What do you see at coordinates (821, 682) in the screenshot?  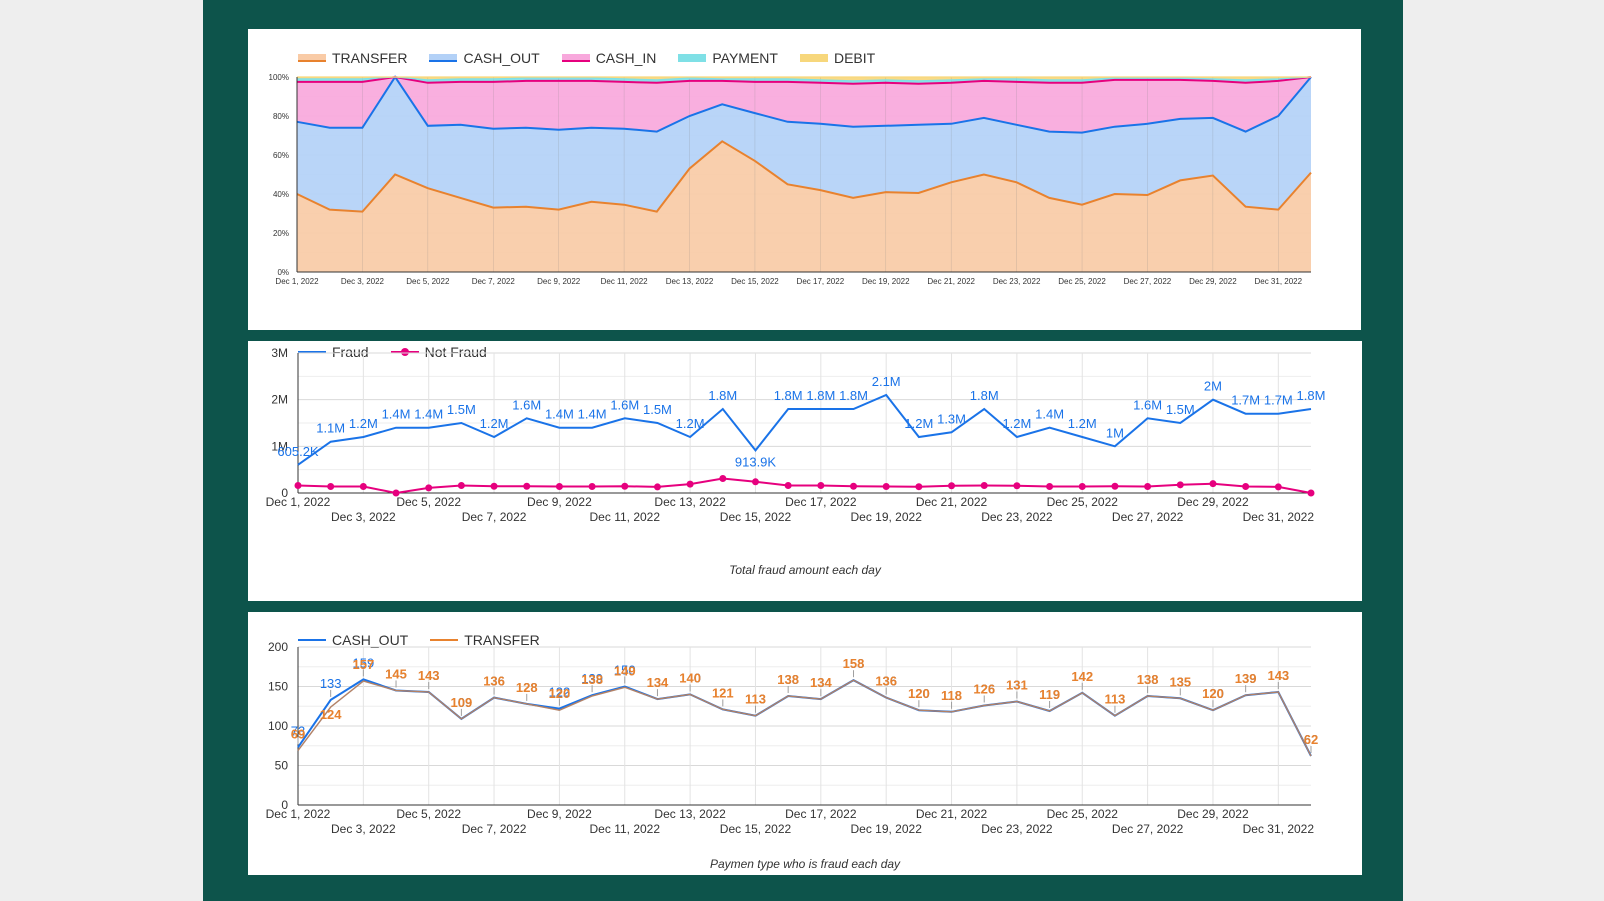 I see `data-label-transfer: 134` at bounding box center [821, 682].